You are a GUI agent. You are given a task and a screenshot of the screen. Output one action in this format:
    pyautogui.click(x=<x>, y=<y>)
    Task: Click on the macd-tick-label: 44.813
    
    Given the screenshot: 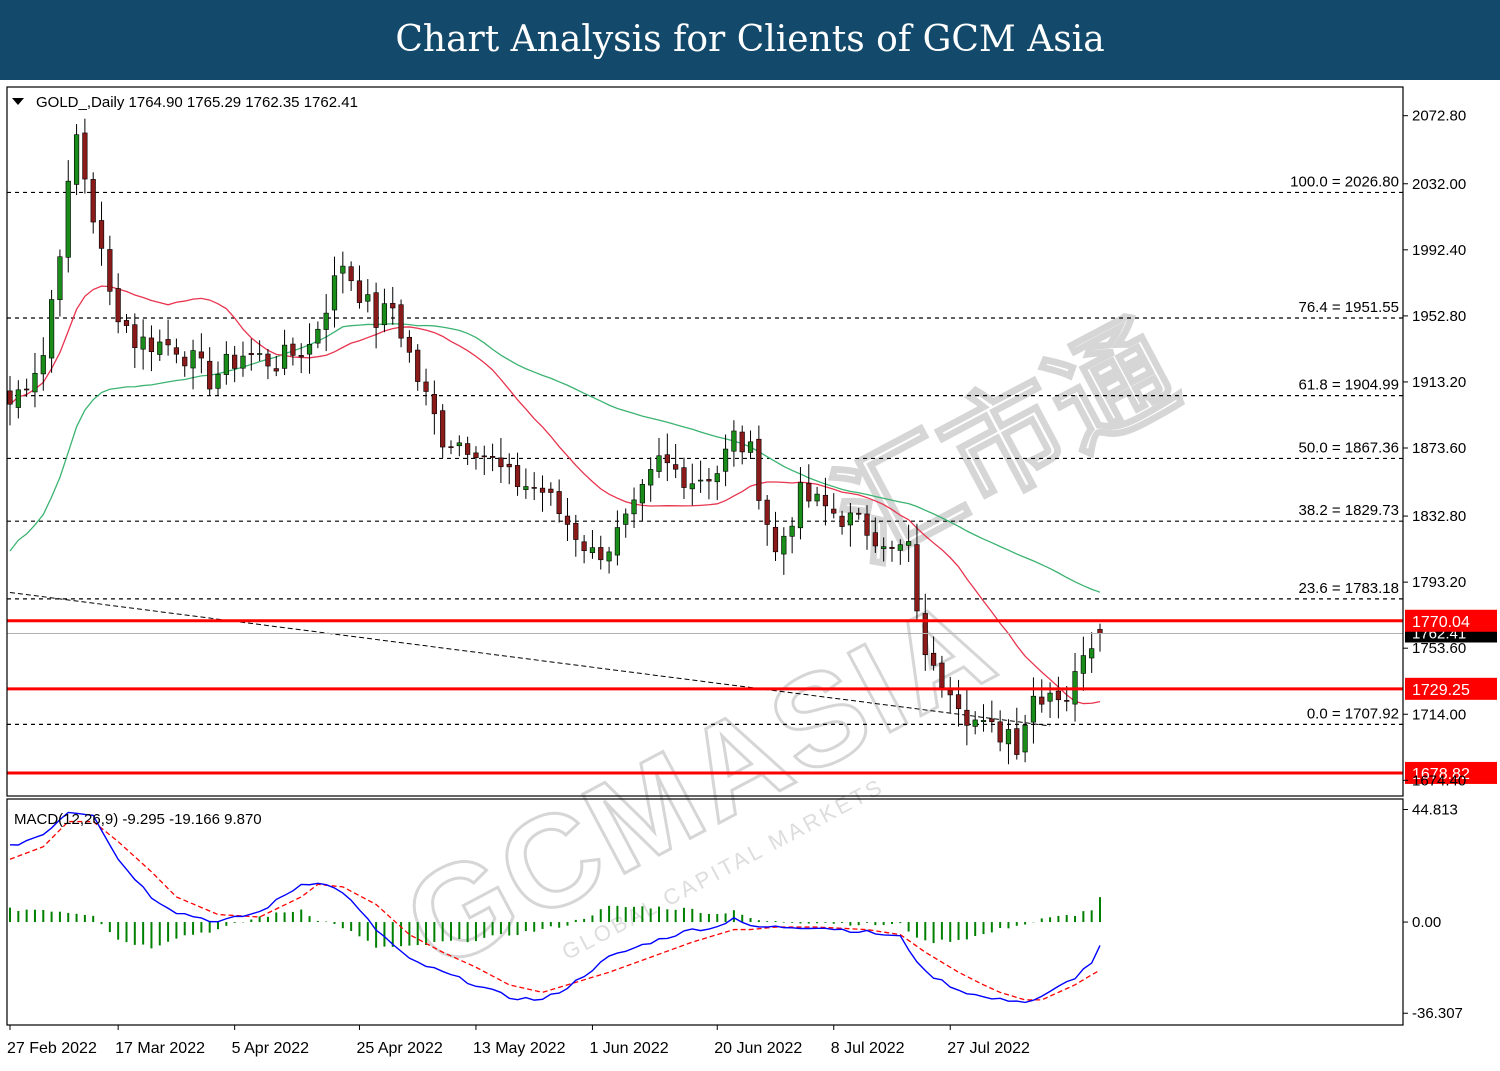 What is the action you would take?
    pyautogui.click(x=1435, y=809)
    